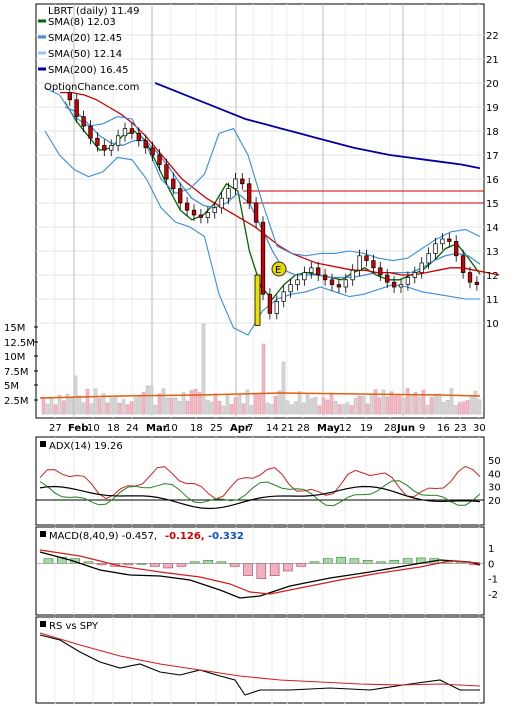 The width and height of the screenshot is (526, 706). What do you see at coordinates (492, 36) in the screenshot?
I see `price-tick-label: 22` at bounding box center [492, 36].